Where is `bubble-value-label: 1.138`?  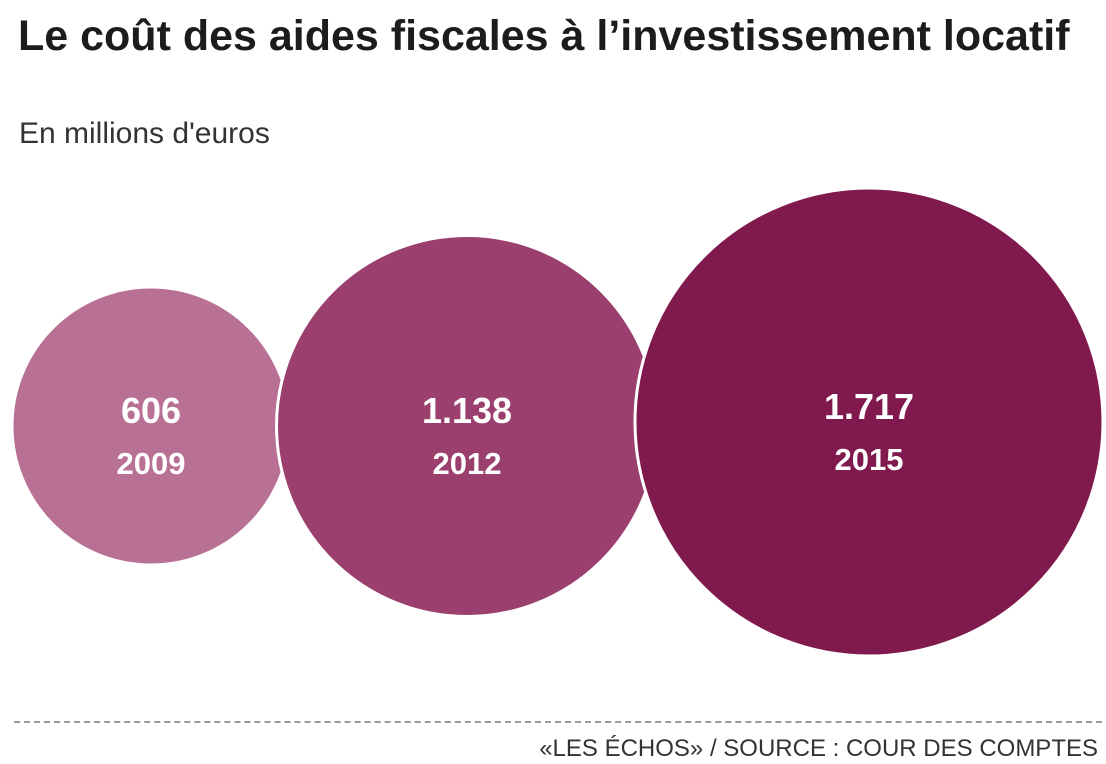
bubble-value-label: 1.138 is located at coordinates (467, 410).